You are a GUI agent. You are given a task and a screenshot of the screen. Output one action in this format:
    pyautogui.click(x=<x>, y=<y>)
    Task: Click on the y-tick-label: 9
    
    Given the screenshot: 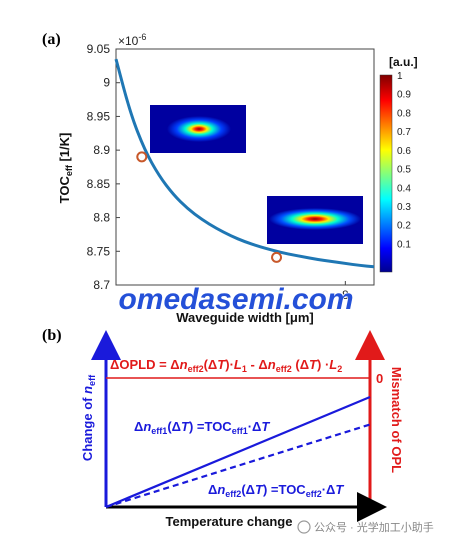 What is the action you would take?
    pyautogui.click(x=106, y=83)
    